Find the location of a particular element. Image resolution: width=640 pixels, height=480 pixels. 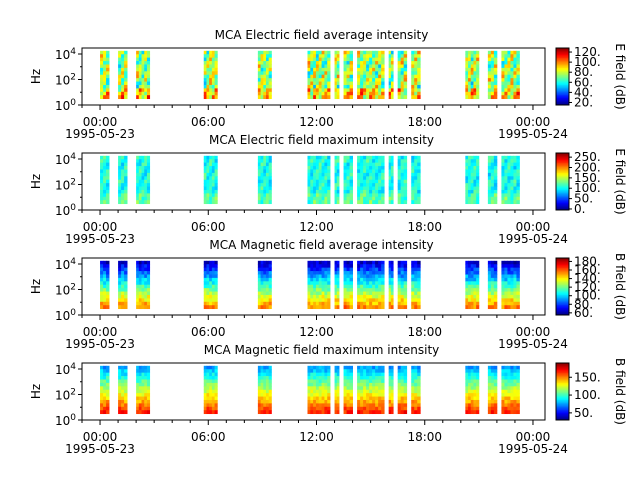

colorbar-tick-label: 120. is located at coordinates (587, 52).